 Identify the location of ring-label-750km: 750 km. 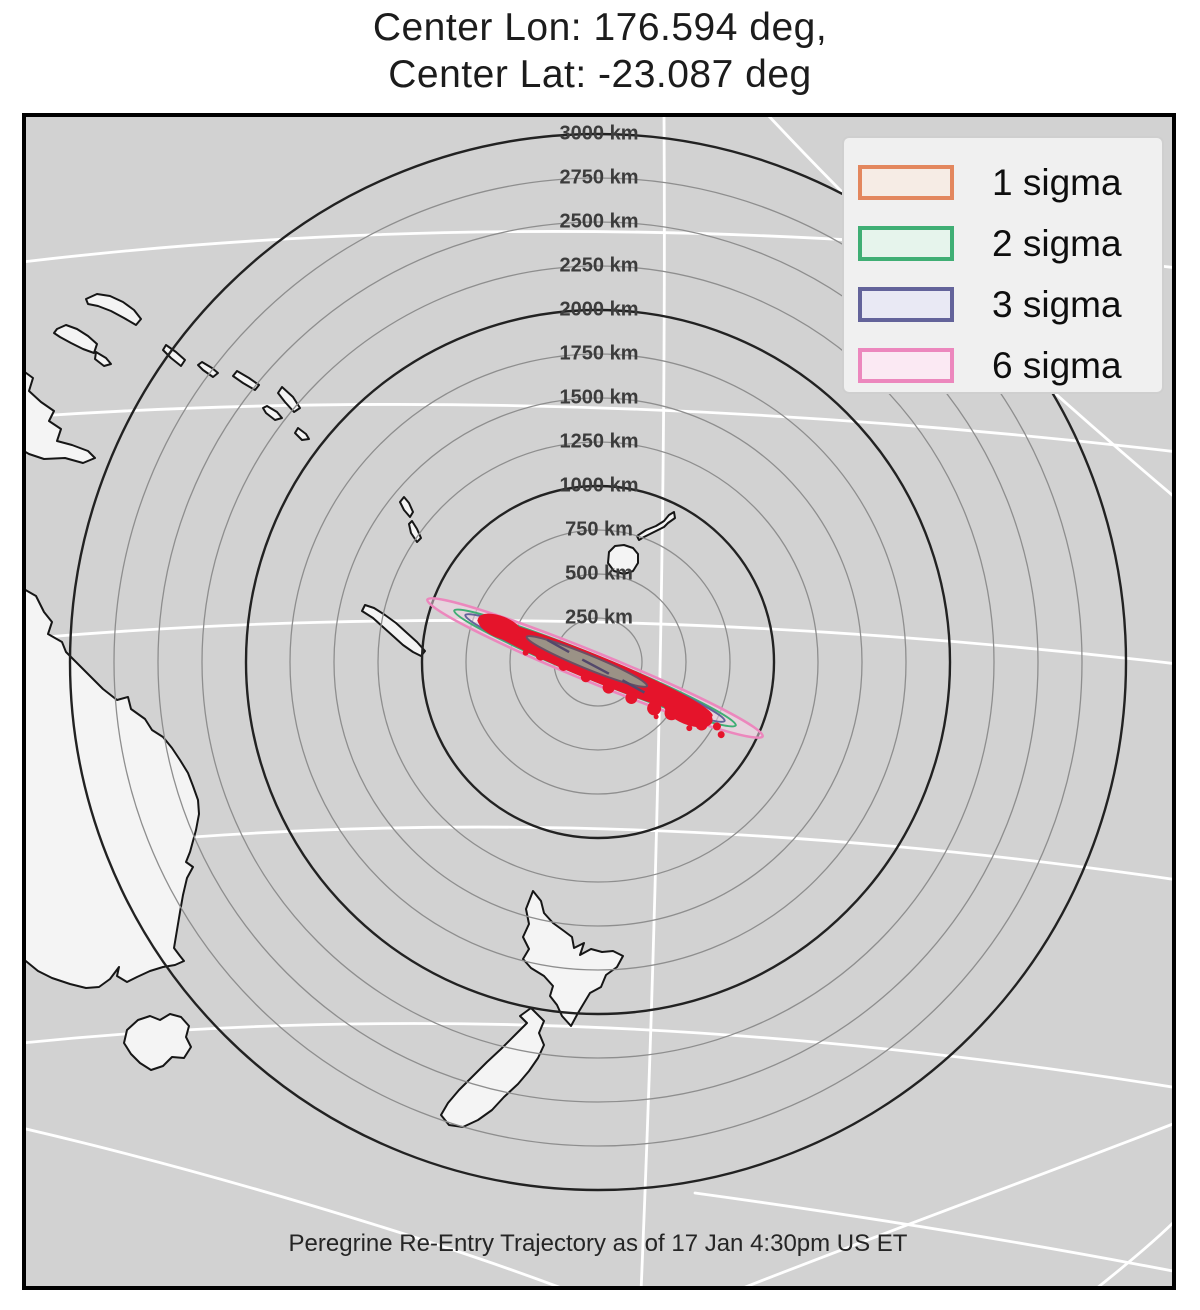
(599, 529).